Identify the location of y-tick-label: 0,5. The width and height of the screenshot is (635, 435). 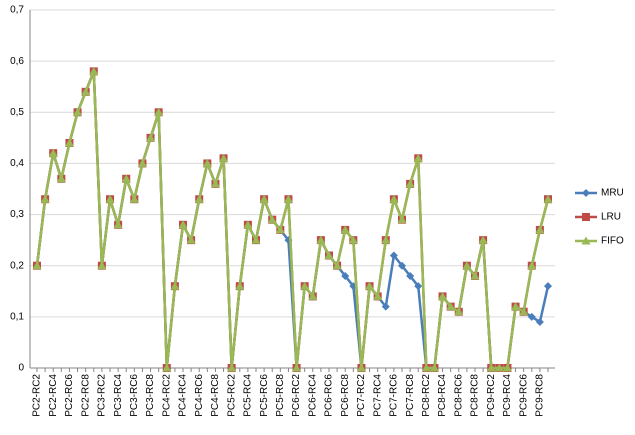
(17, 112).